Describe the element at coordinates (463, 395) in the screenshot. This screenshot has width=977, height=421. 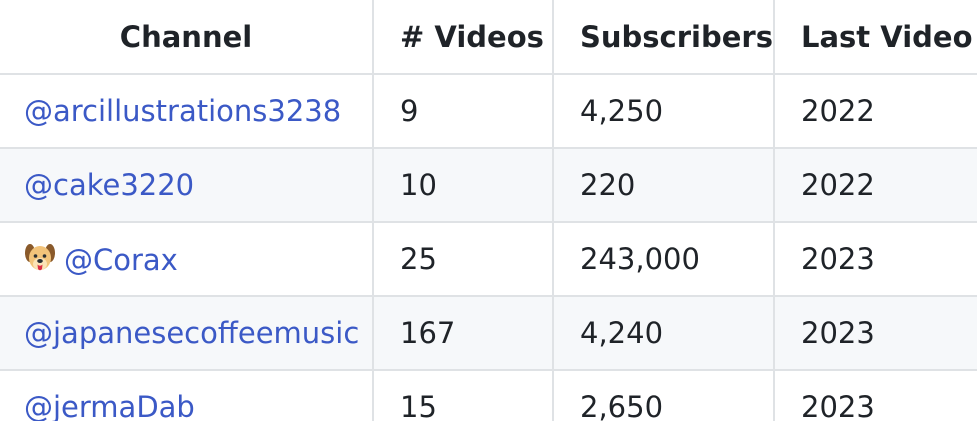
I see `videos-cell: 15` at that location.